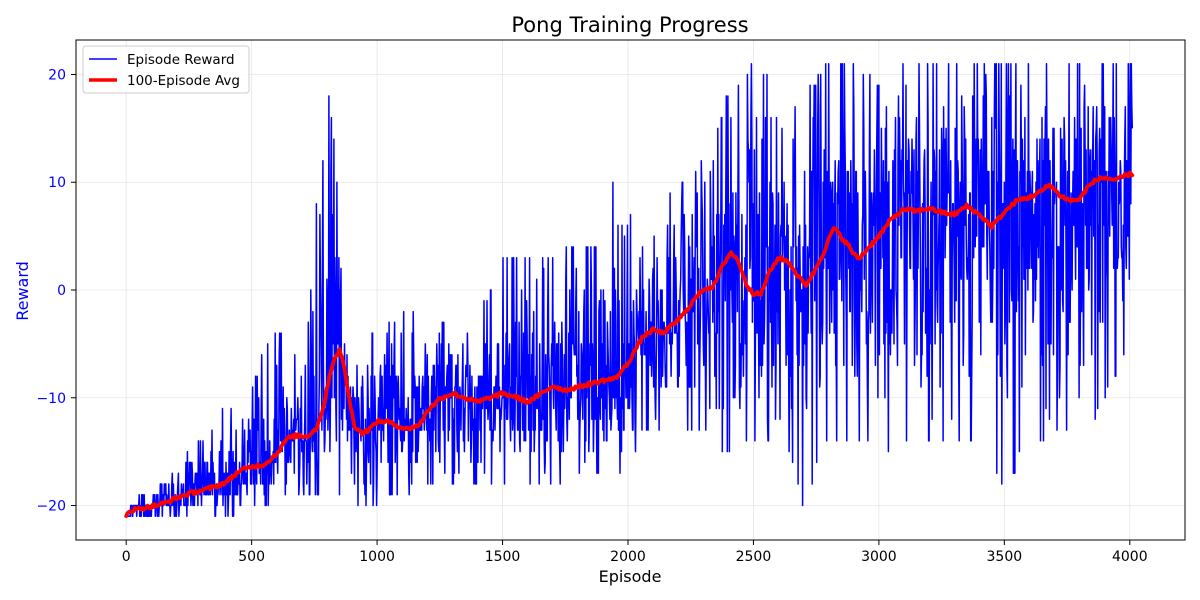 This screenshot has width=1200, height=600. What do you see at coordinates (754, 557) in the screenshot?
I see `x-tick-label: 2500` at bounding box center [754, 557].